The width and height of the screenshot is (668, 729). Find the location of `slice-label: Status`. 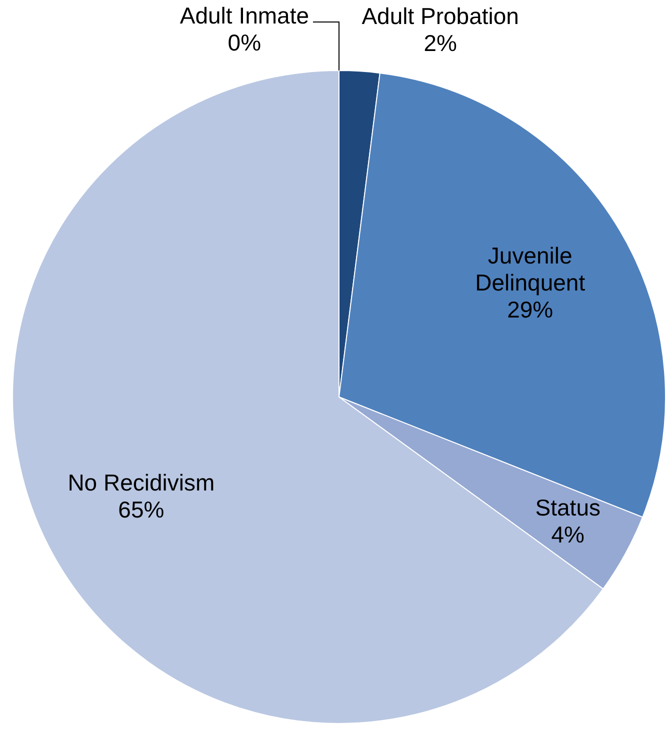

slice-label: Status is located at coordinates (567, 507).